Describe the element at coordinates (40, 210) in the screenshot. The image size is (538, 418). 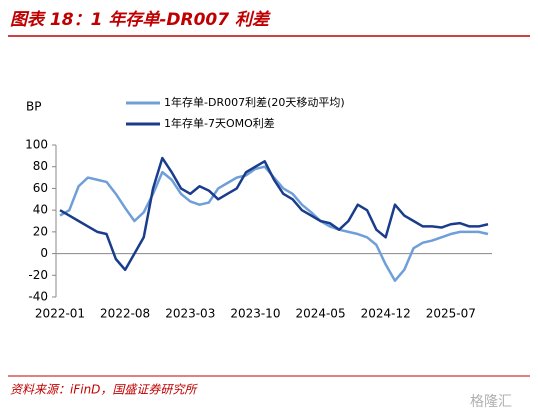
I see `y-tick-label: 40` at that location.